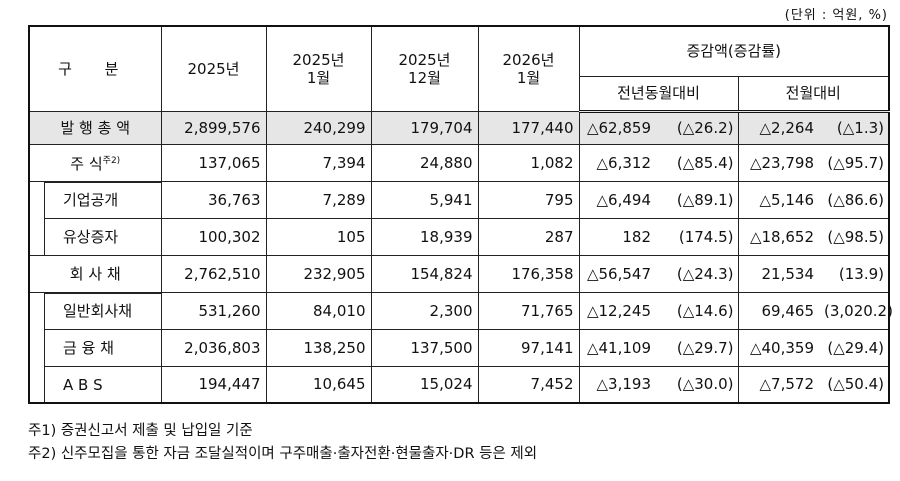  I want to click on table-cell: △2,264, so click(778, 127).